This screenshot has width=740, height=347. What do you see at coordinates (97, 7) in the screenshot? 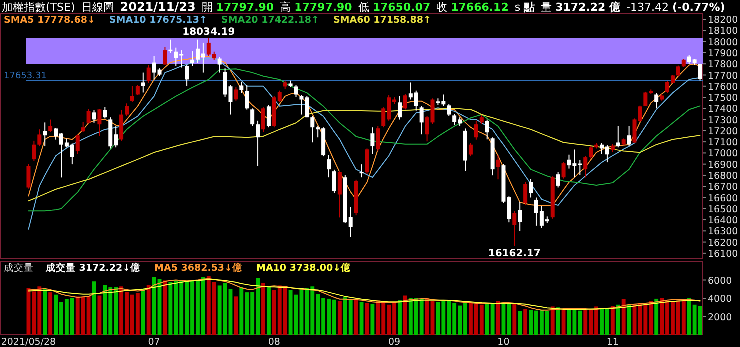
I see `chart-subtitle: 日線圖` at bounding box center [97, 7].